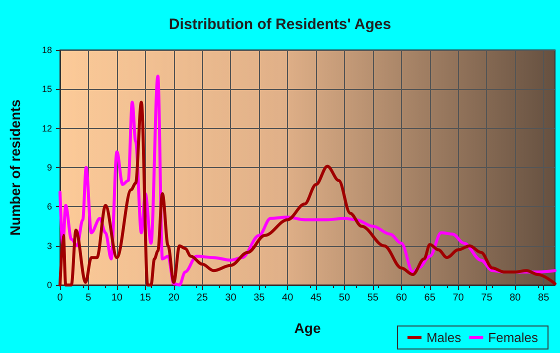  What do you see at coordinates (202, 298) in the screenshot?
I see `x-tick-label: 25` at bounding box center [202, 298].